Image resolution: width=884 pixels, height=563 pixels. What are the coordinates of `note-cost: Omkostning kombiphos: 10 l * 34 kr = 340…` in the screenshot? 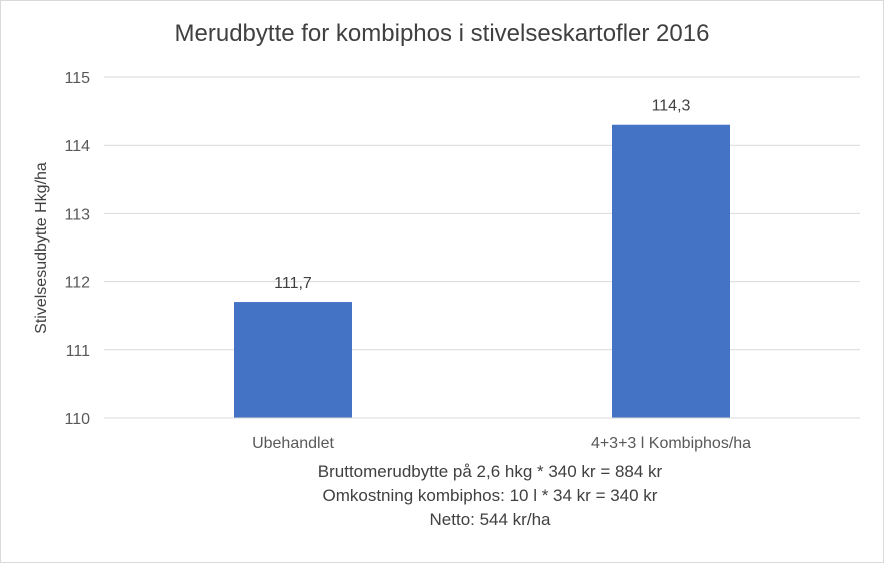 It's located at (490, 495).